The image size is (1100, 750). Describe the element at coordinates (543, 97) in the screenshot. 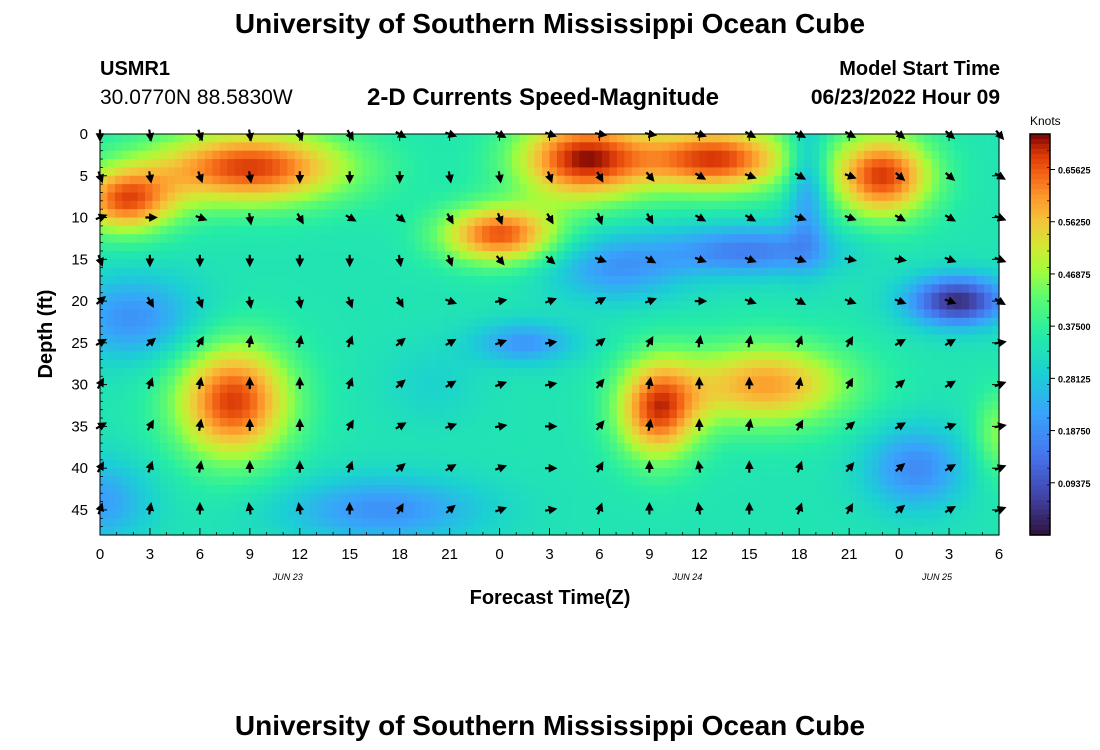

I see `chart-subtitle: 2-D Currents Speed-Magnitude` at that location.